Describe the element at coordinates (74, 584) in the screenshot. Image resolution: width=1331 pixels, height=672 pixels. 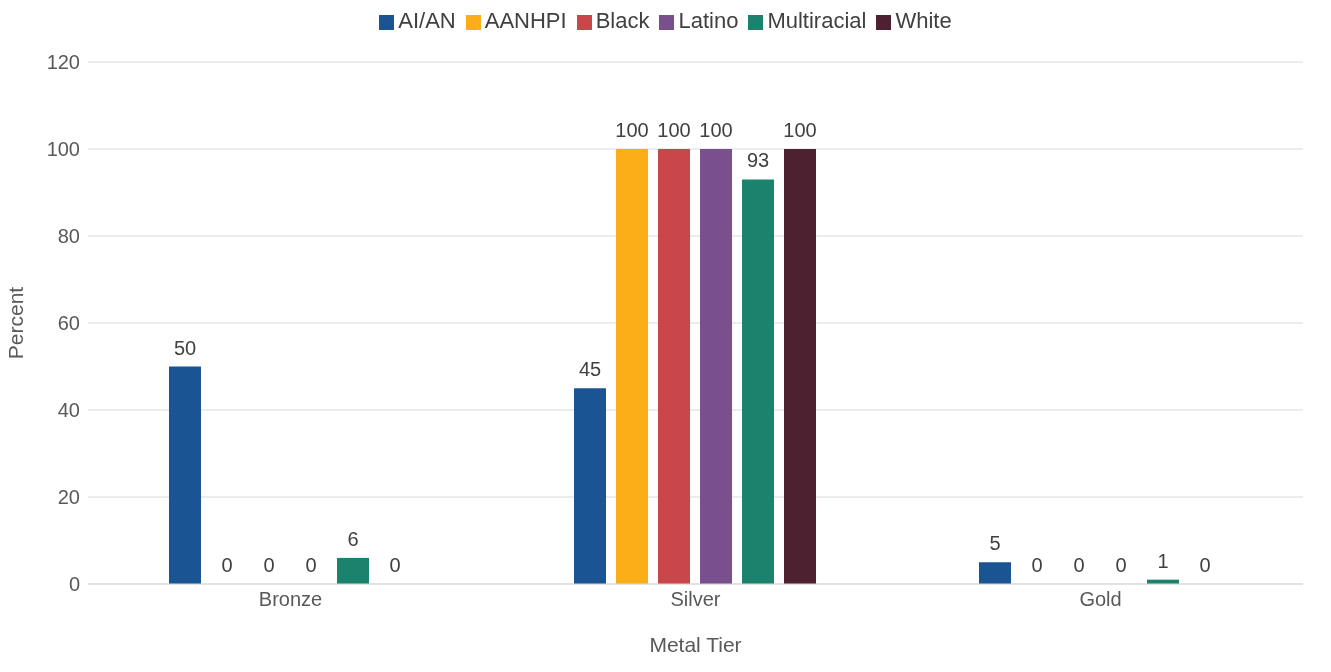
I see `y-tick-label: 0` at that location.